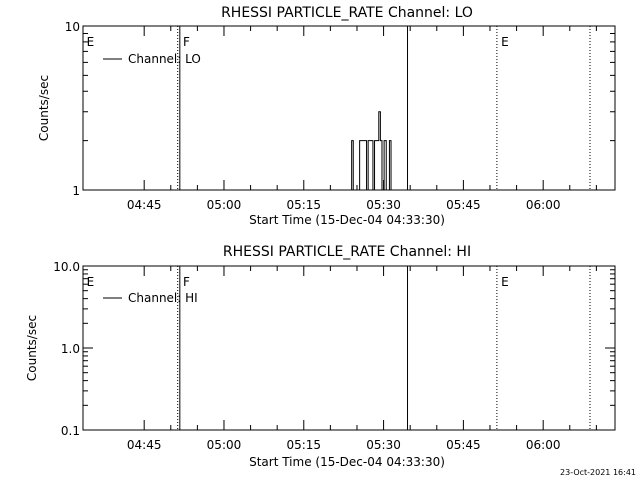  I want to click on hi-y-tick-label: 0.1, so click(70, 431).